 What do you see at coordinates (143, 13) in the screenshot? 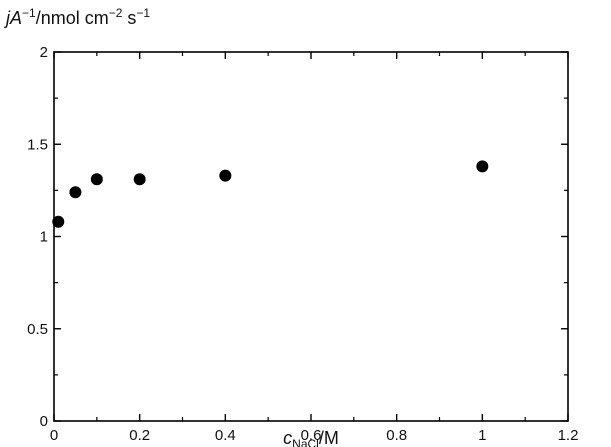
I see `y-axis-label-sup3: −1` at bounding box center [143, 13].